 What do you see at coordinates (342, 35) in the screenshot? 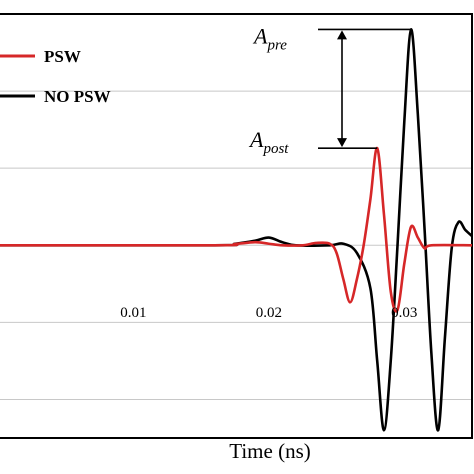
I see `annotation-arrow-head-top` at bounding box center [342, 35].